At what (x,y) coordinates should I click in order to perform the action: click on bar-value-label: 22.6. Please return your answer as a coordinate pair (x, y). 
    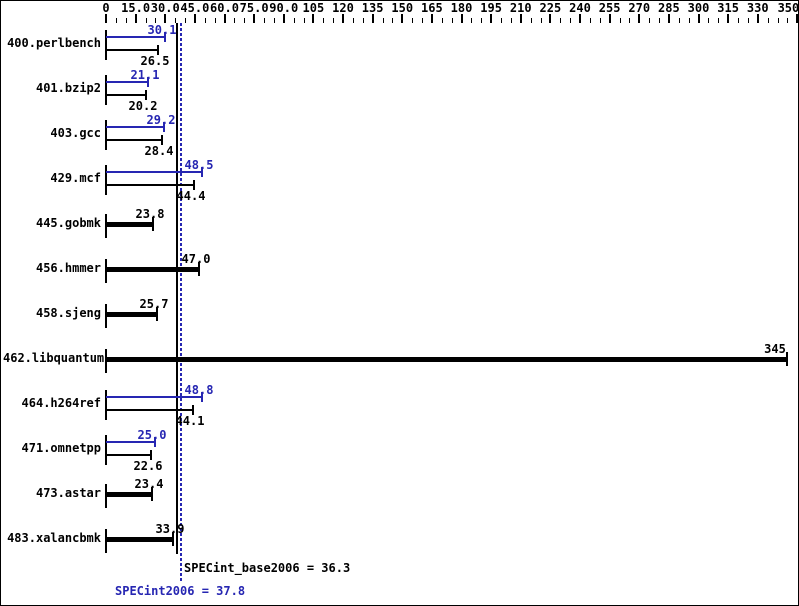
    Looking at the image, I should click on (148, 466).